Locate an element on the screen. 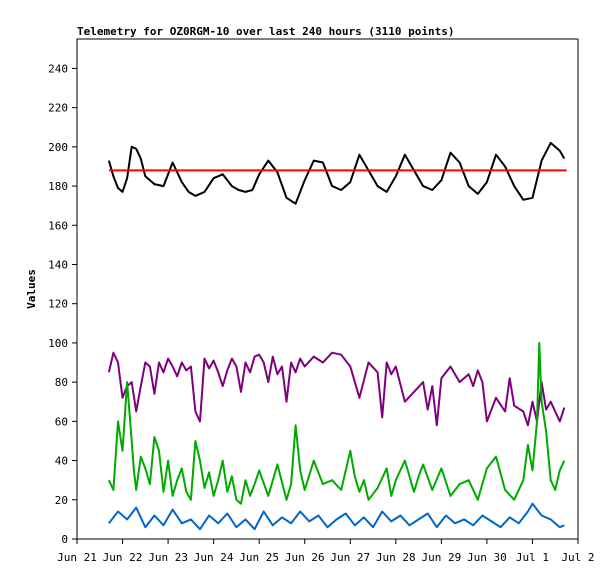 The width and height of the screenshot is (615, 579). y-axis: 0 20 40 60 80 100 120 140 160 180 200 220 240 is located at coordinates (62, 304).